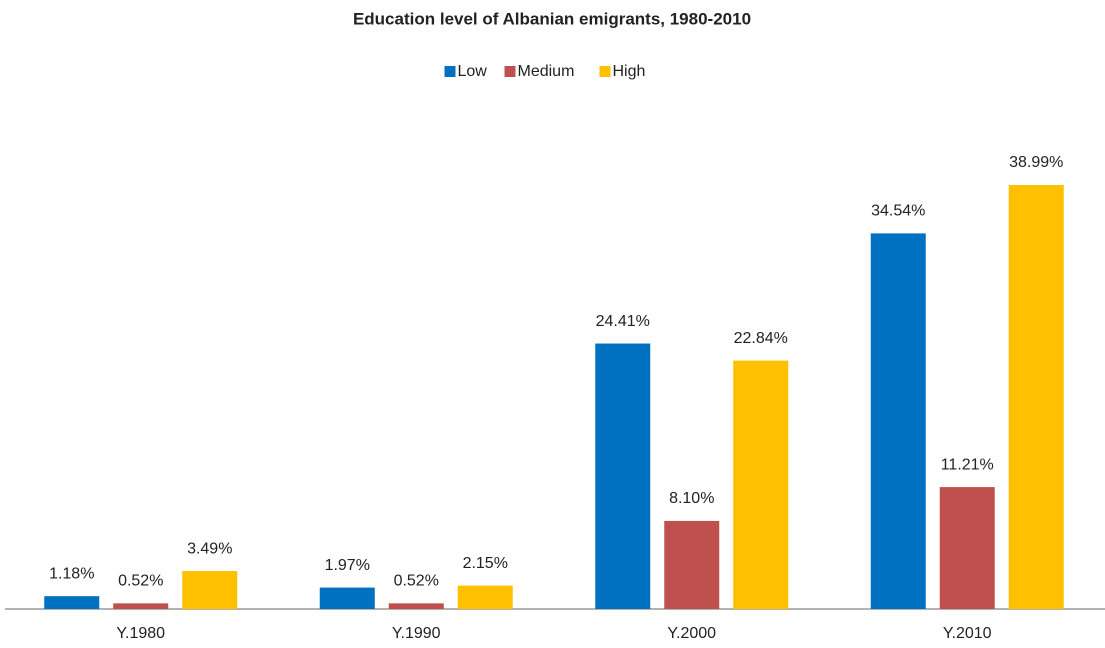 This screenshot has width=1105, height=648. Describe the element at coordinates (71, 573) in the screenshot. I see `data-label: 1.18%` at that location.